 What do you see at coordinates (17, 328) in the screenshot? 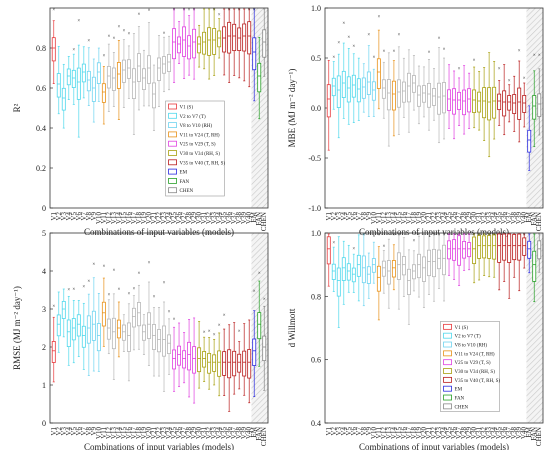
I see `y-axis-label: RMSE (MJ m⁻² day⁻¹)` at bounding box center [17, 328].